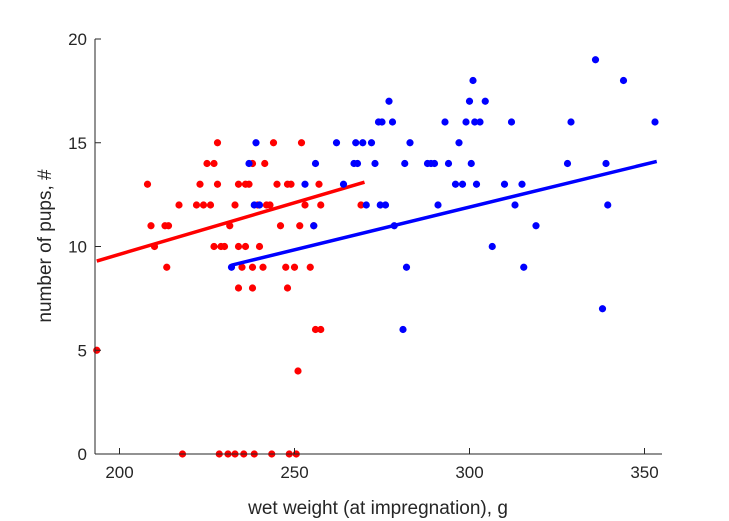  What do you see at coordinates (45, 246) in the screenshot?
I see `y-axis-label: number of pups, #` at bounding box center [45, 246].